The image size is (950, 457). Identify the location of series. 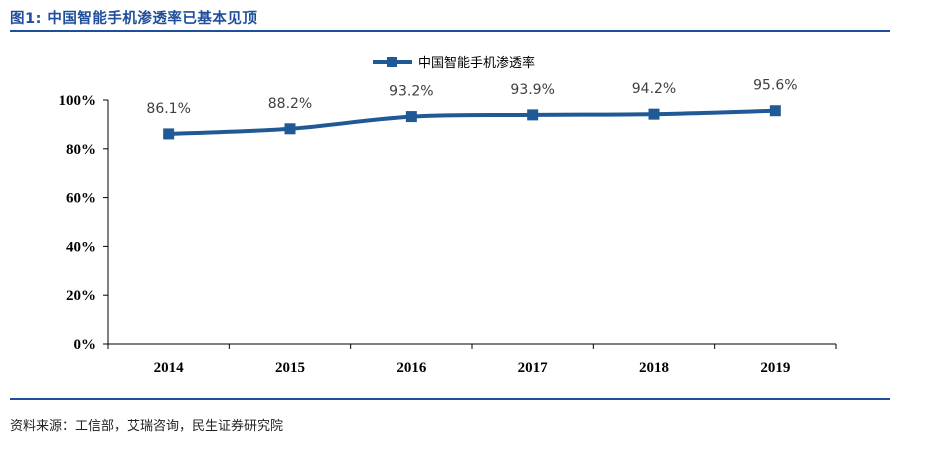
(472, 122).